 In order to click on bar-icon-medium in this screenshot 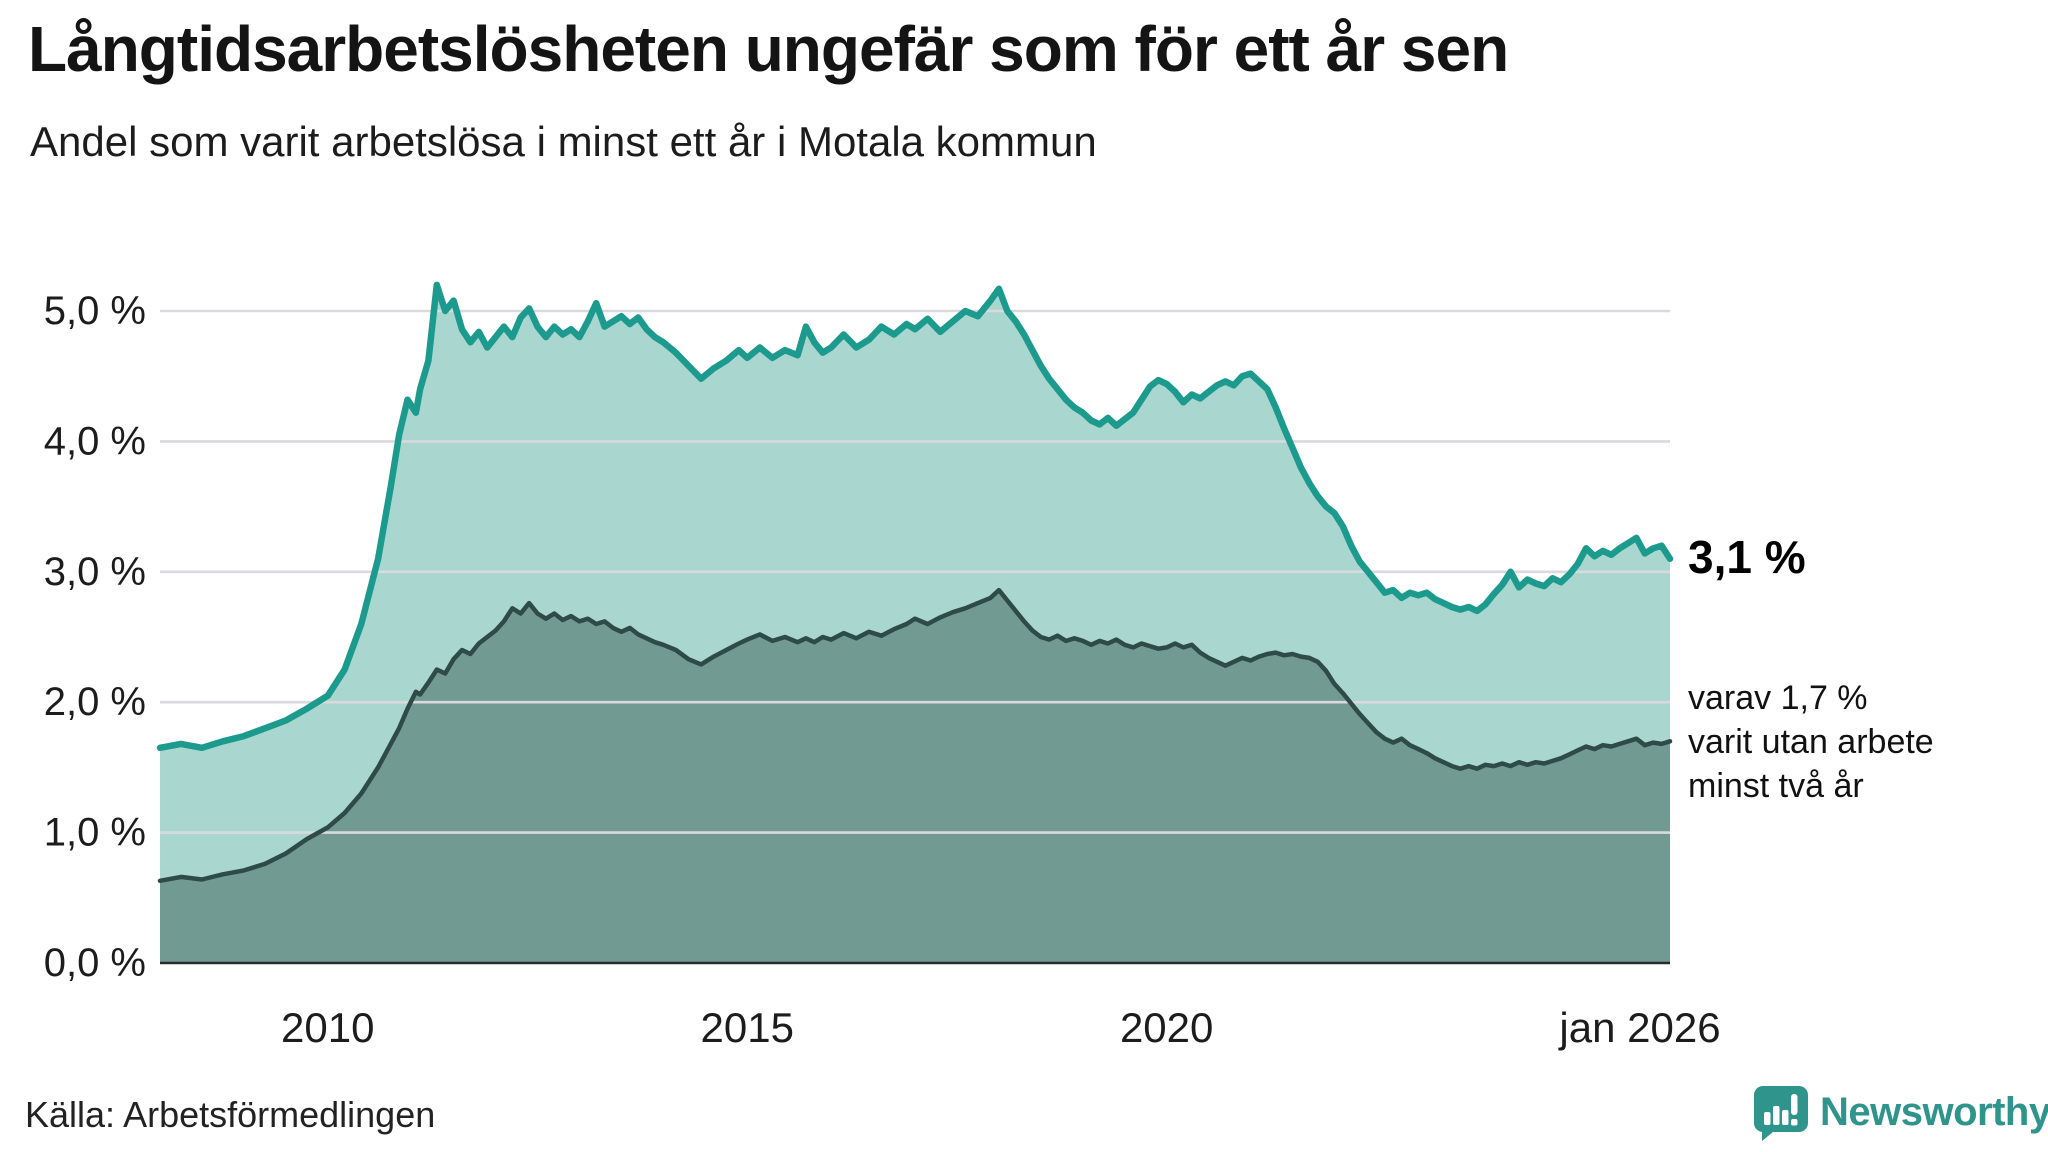, I will do `click(1776, 1115)`.